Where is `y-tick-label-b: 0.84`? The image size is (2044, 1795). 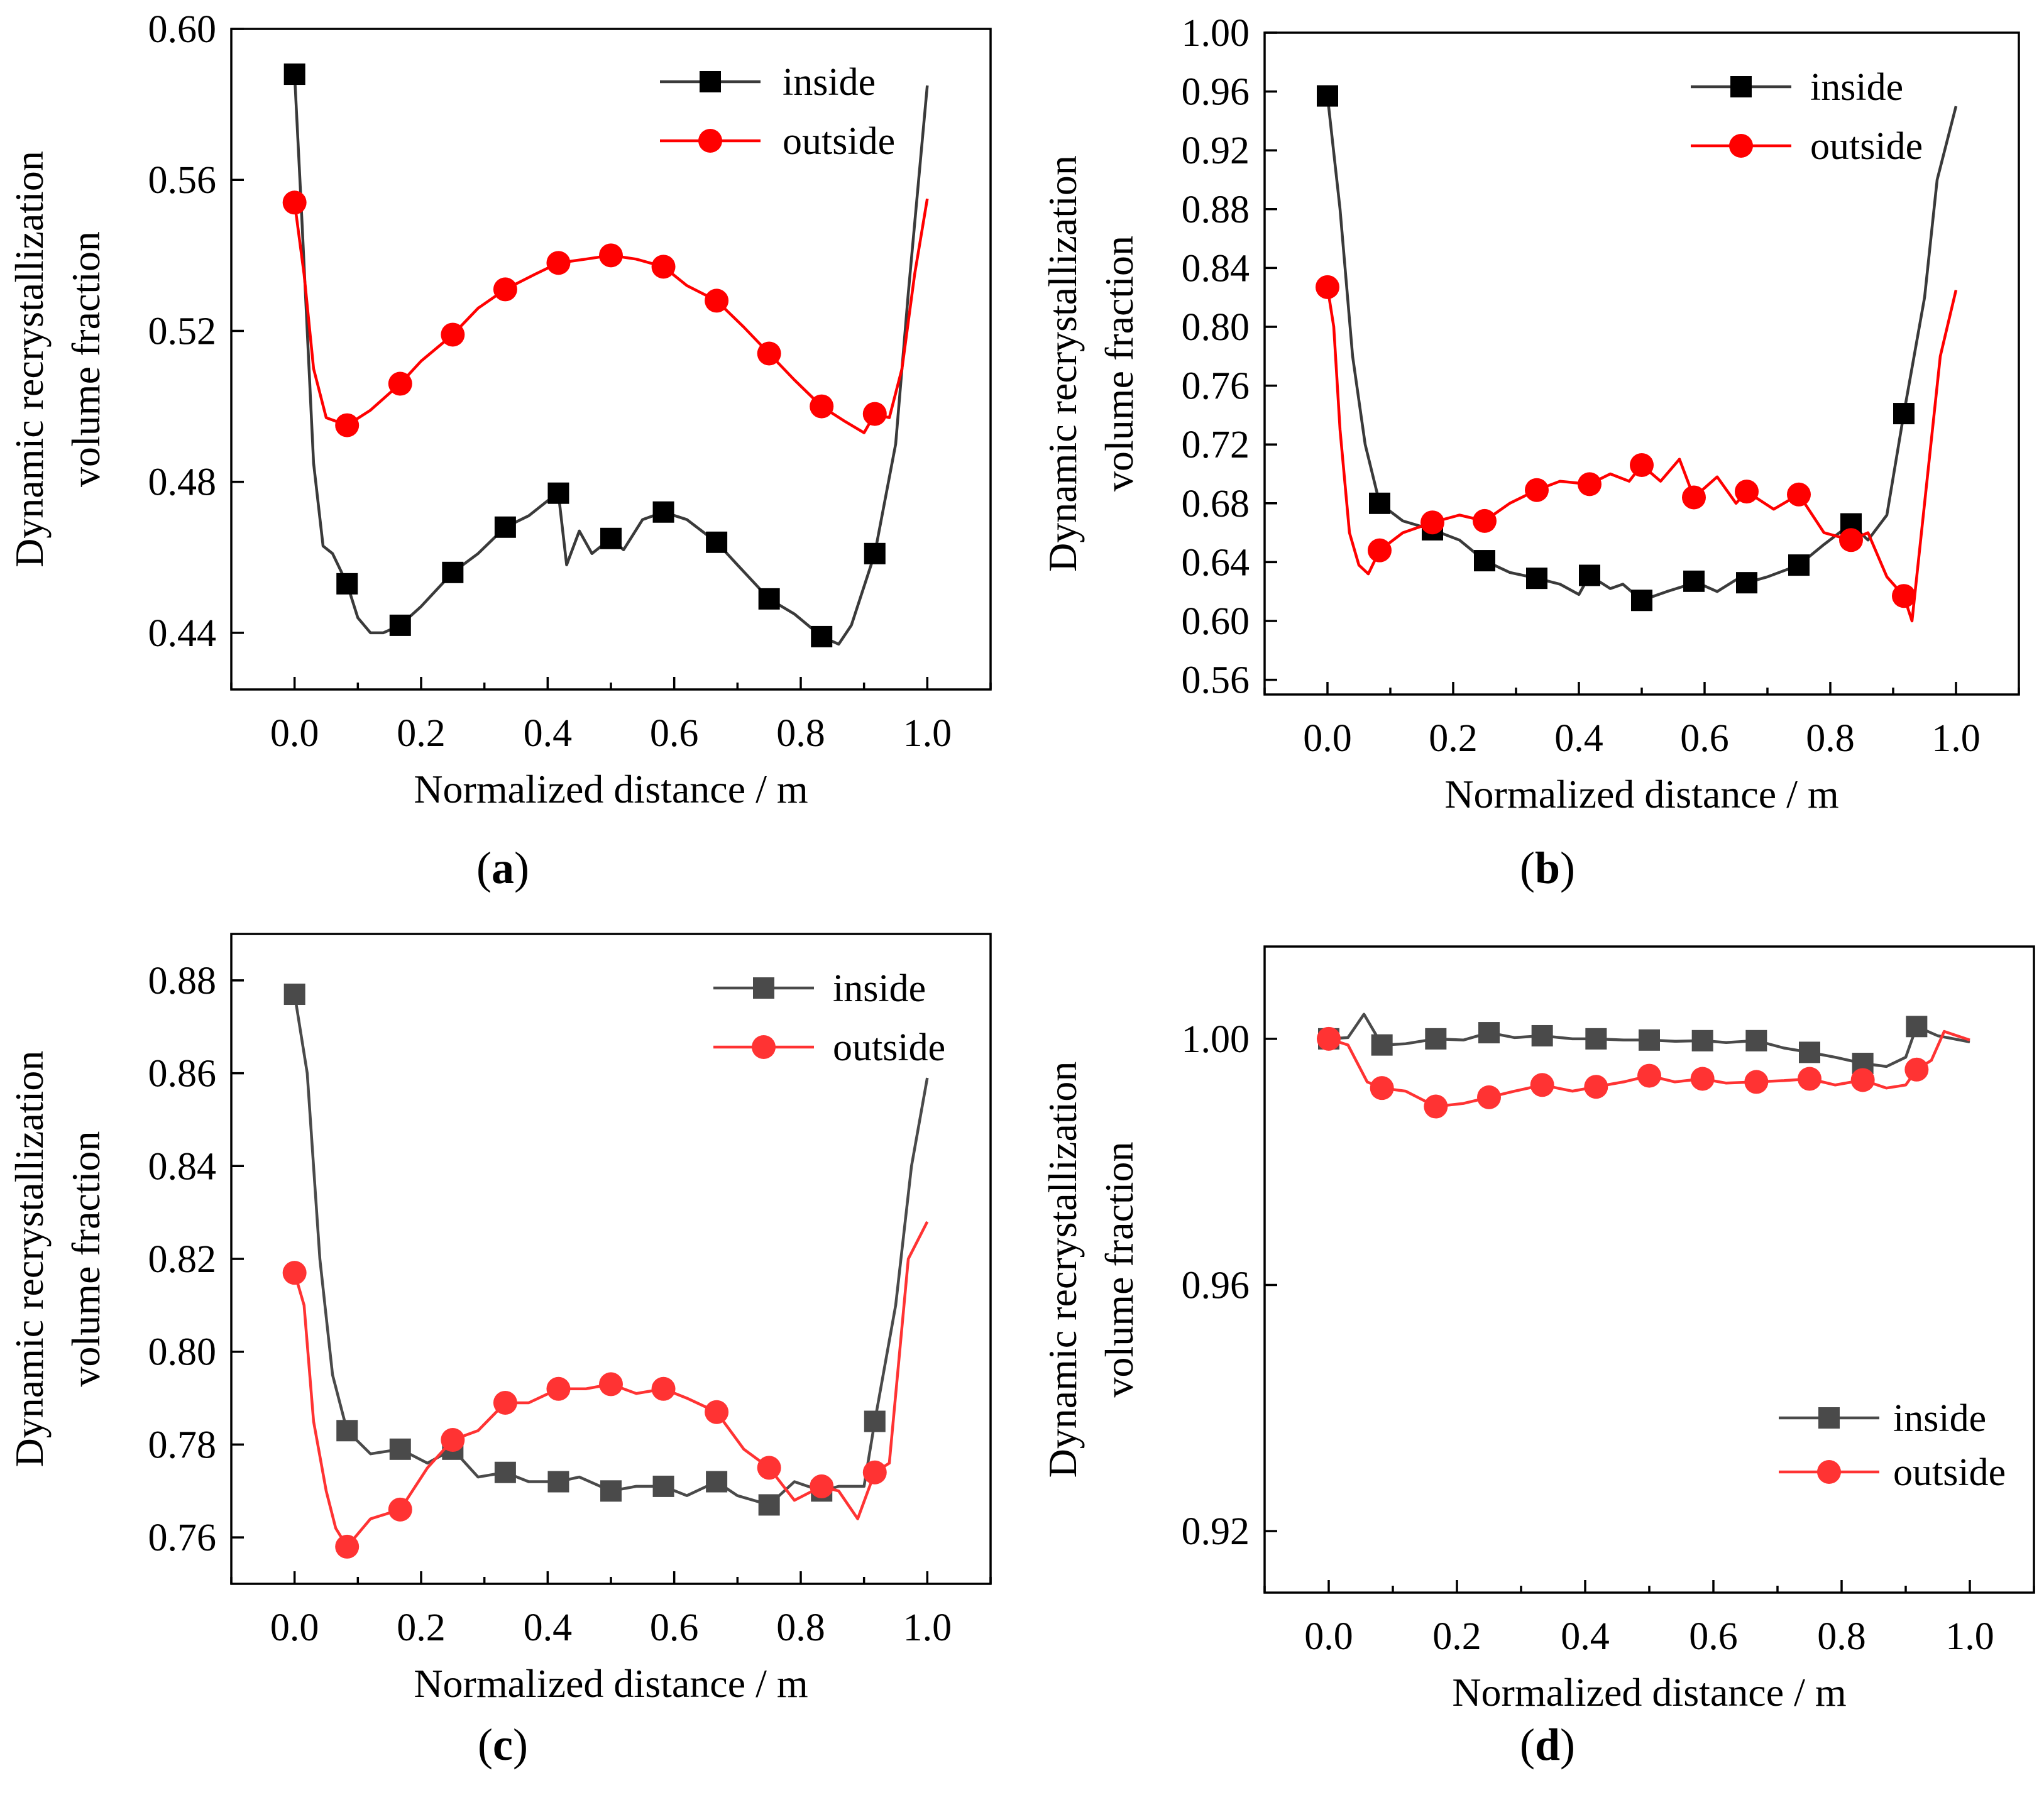 y-tick-label-b: 0.84 is located at coordinates (1216, 268).